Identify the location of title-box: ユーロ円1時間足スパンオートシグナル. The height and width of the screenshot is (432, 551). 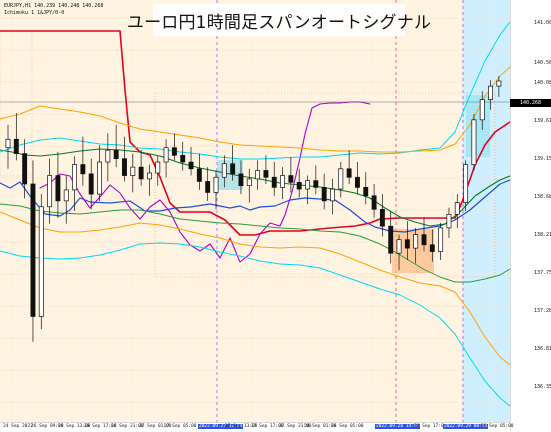
(279, 20).